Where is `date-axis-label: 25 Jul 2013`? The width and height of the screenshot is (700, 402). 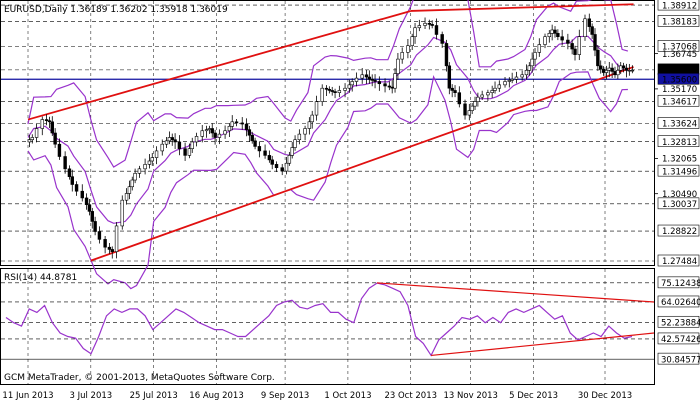
date-axis-label: 25 Jul 2013 is located at coordinates (154, 396).